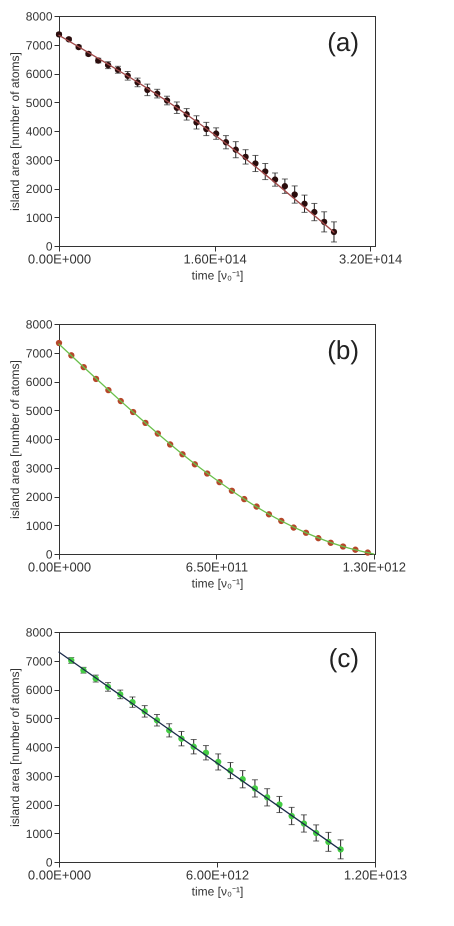 The width and height of the screenshot is (454, 926). Describe the element at coordinates (343, 658) in the screenshot. I see `annotation: (c)` at that location.